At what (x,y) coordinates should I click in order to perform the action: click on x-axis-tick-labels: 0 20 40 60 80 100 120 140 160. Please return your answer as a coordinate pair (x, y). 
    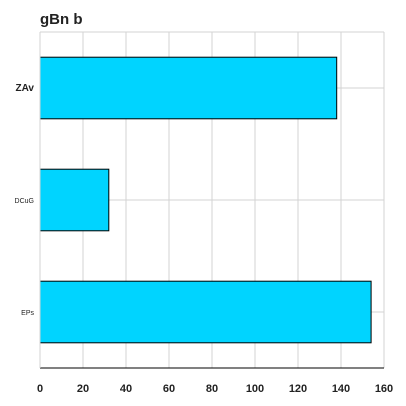
    Looking at the image, I should click on (215, 389).